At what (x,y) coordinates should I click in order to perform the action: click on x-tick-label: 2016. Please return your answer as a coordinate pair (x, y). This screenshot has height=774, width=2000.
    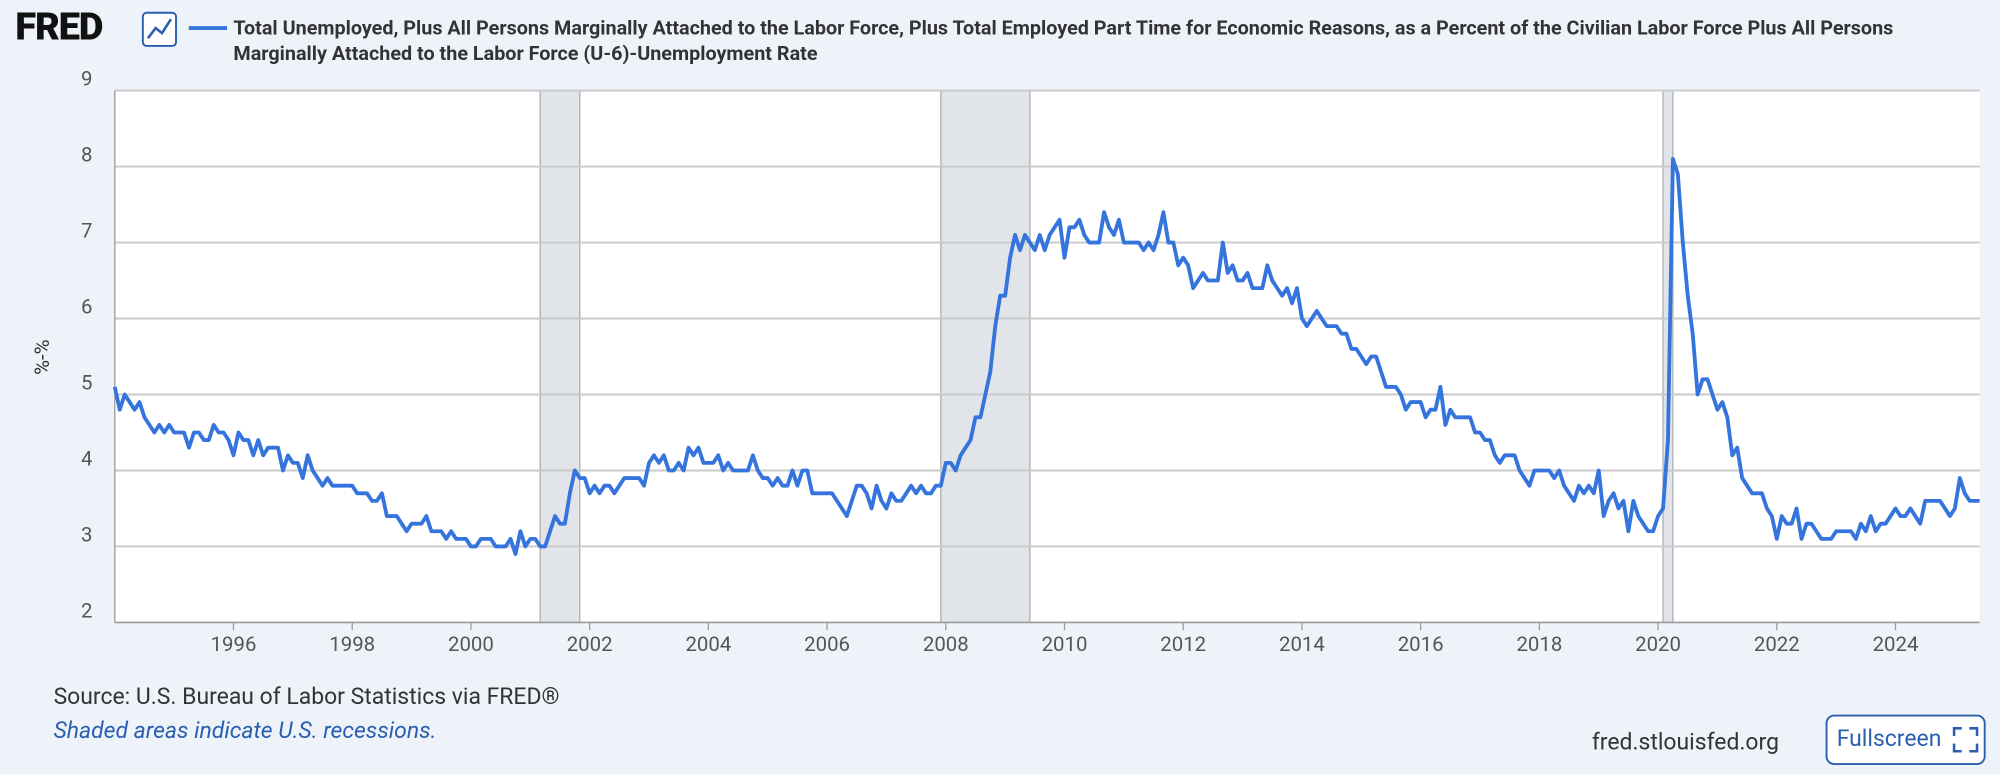
    Looking at the image, I should click on (1421, 644).